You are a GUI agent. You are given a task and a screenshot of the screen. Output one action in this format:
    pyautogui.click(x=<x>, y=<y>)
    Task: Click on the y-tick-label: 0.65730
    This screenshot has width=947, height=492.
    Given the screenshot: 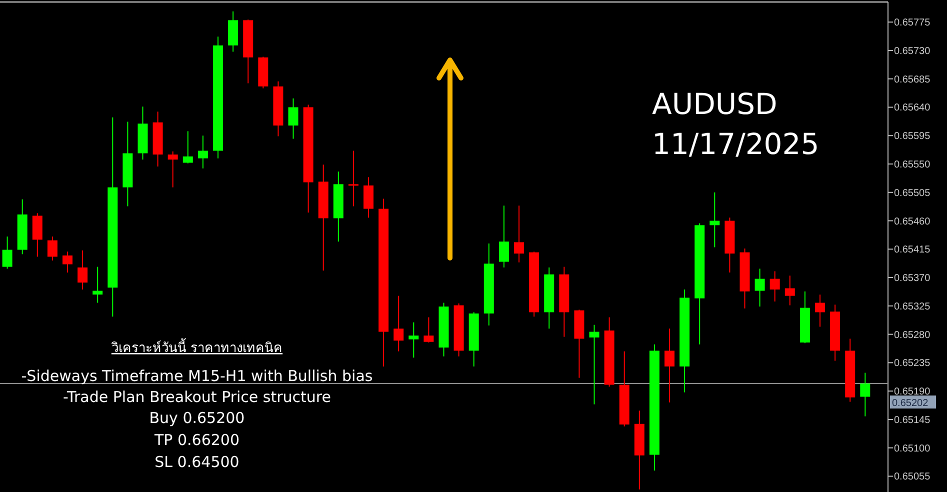 What is the action you would take?
    pyautogui.click(x=912, y=51)
    